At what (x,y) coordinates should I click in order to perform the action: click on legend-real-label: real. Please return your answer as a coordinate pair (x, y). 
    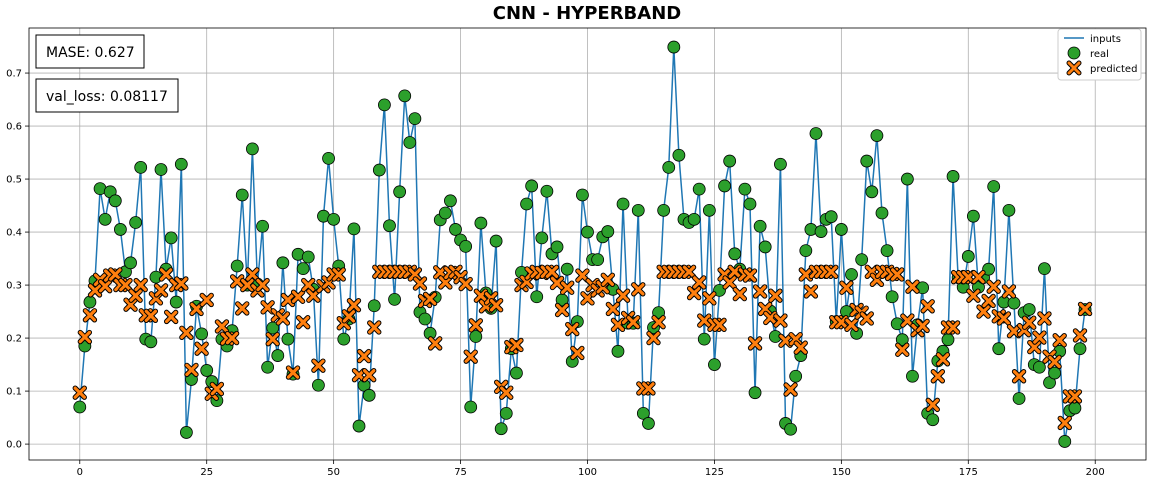
    Looking at the image, I should click on (1099, 54).